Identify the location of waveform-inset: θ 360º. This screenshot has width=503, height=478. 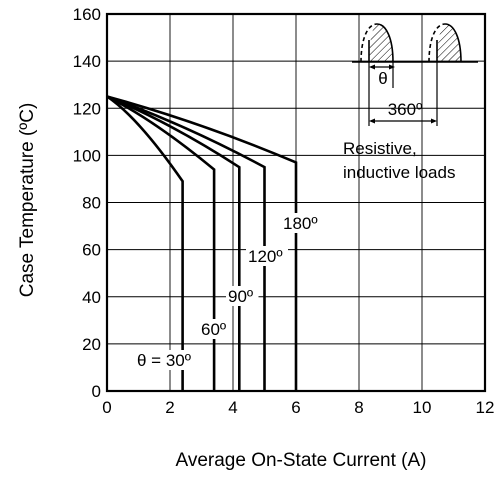
(415, 74).